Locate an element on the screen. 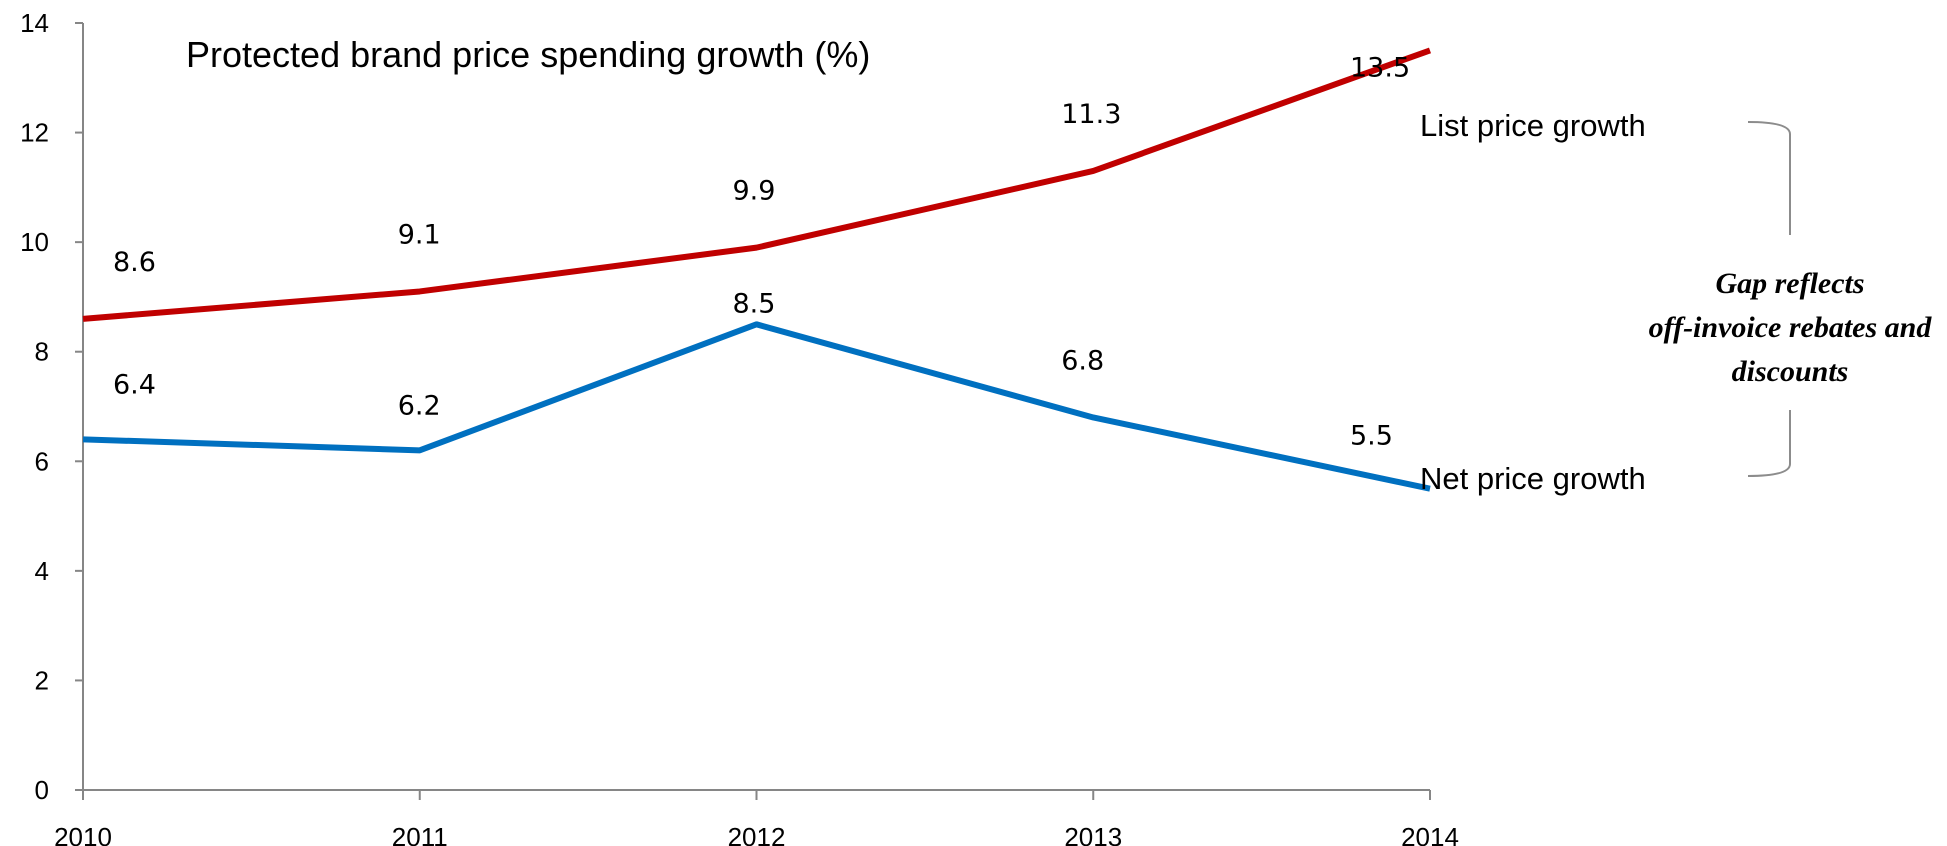 Image resolution: width=1947 pixels, height=846 pixels. series-name-labels: List price growth Net price growth is located at coordinates (1533, 302).